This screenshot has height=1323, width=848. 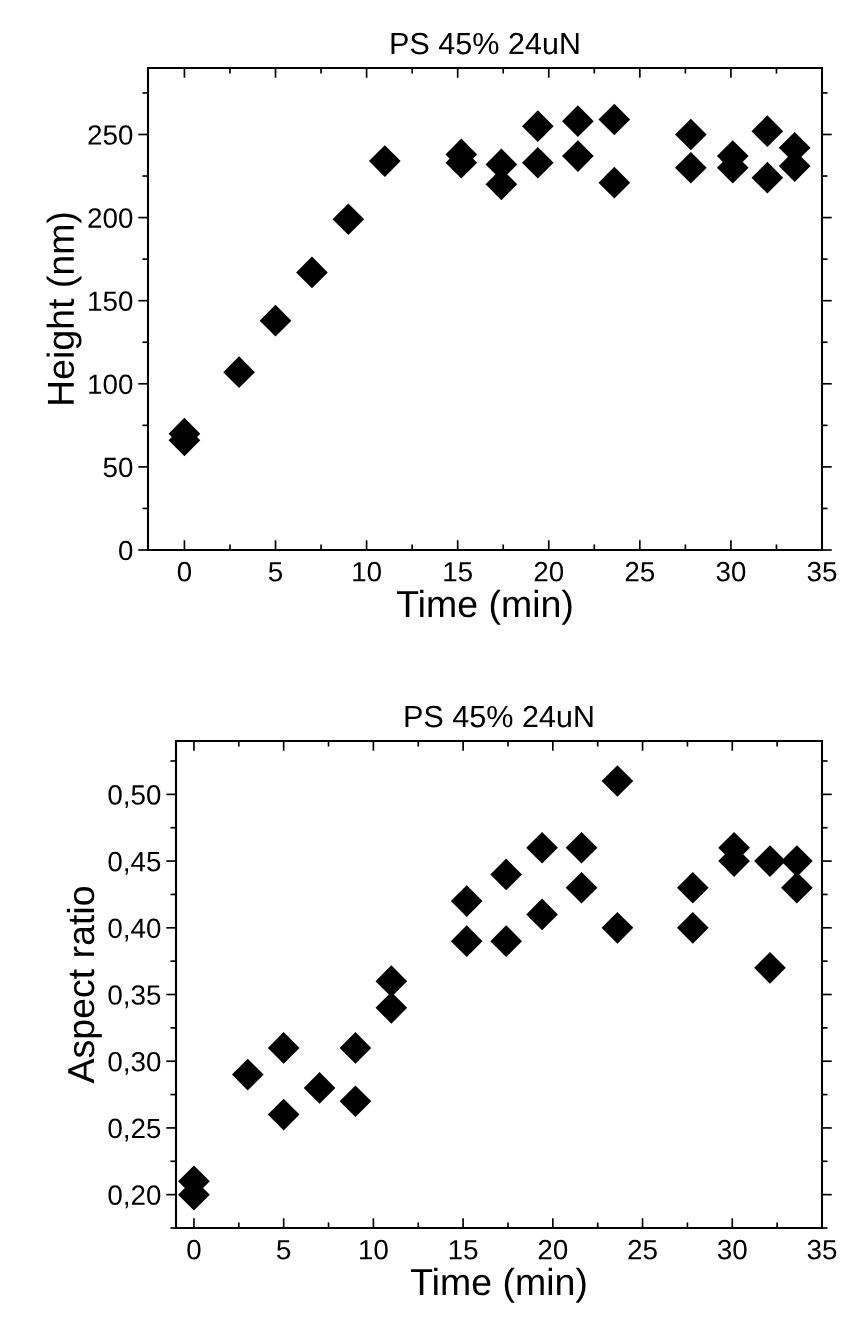 What do you see at coordinates (118, 467) in the screenshot?
I see `y-tick-label: 50` at bounding box center [118, 467].